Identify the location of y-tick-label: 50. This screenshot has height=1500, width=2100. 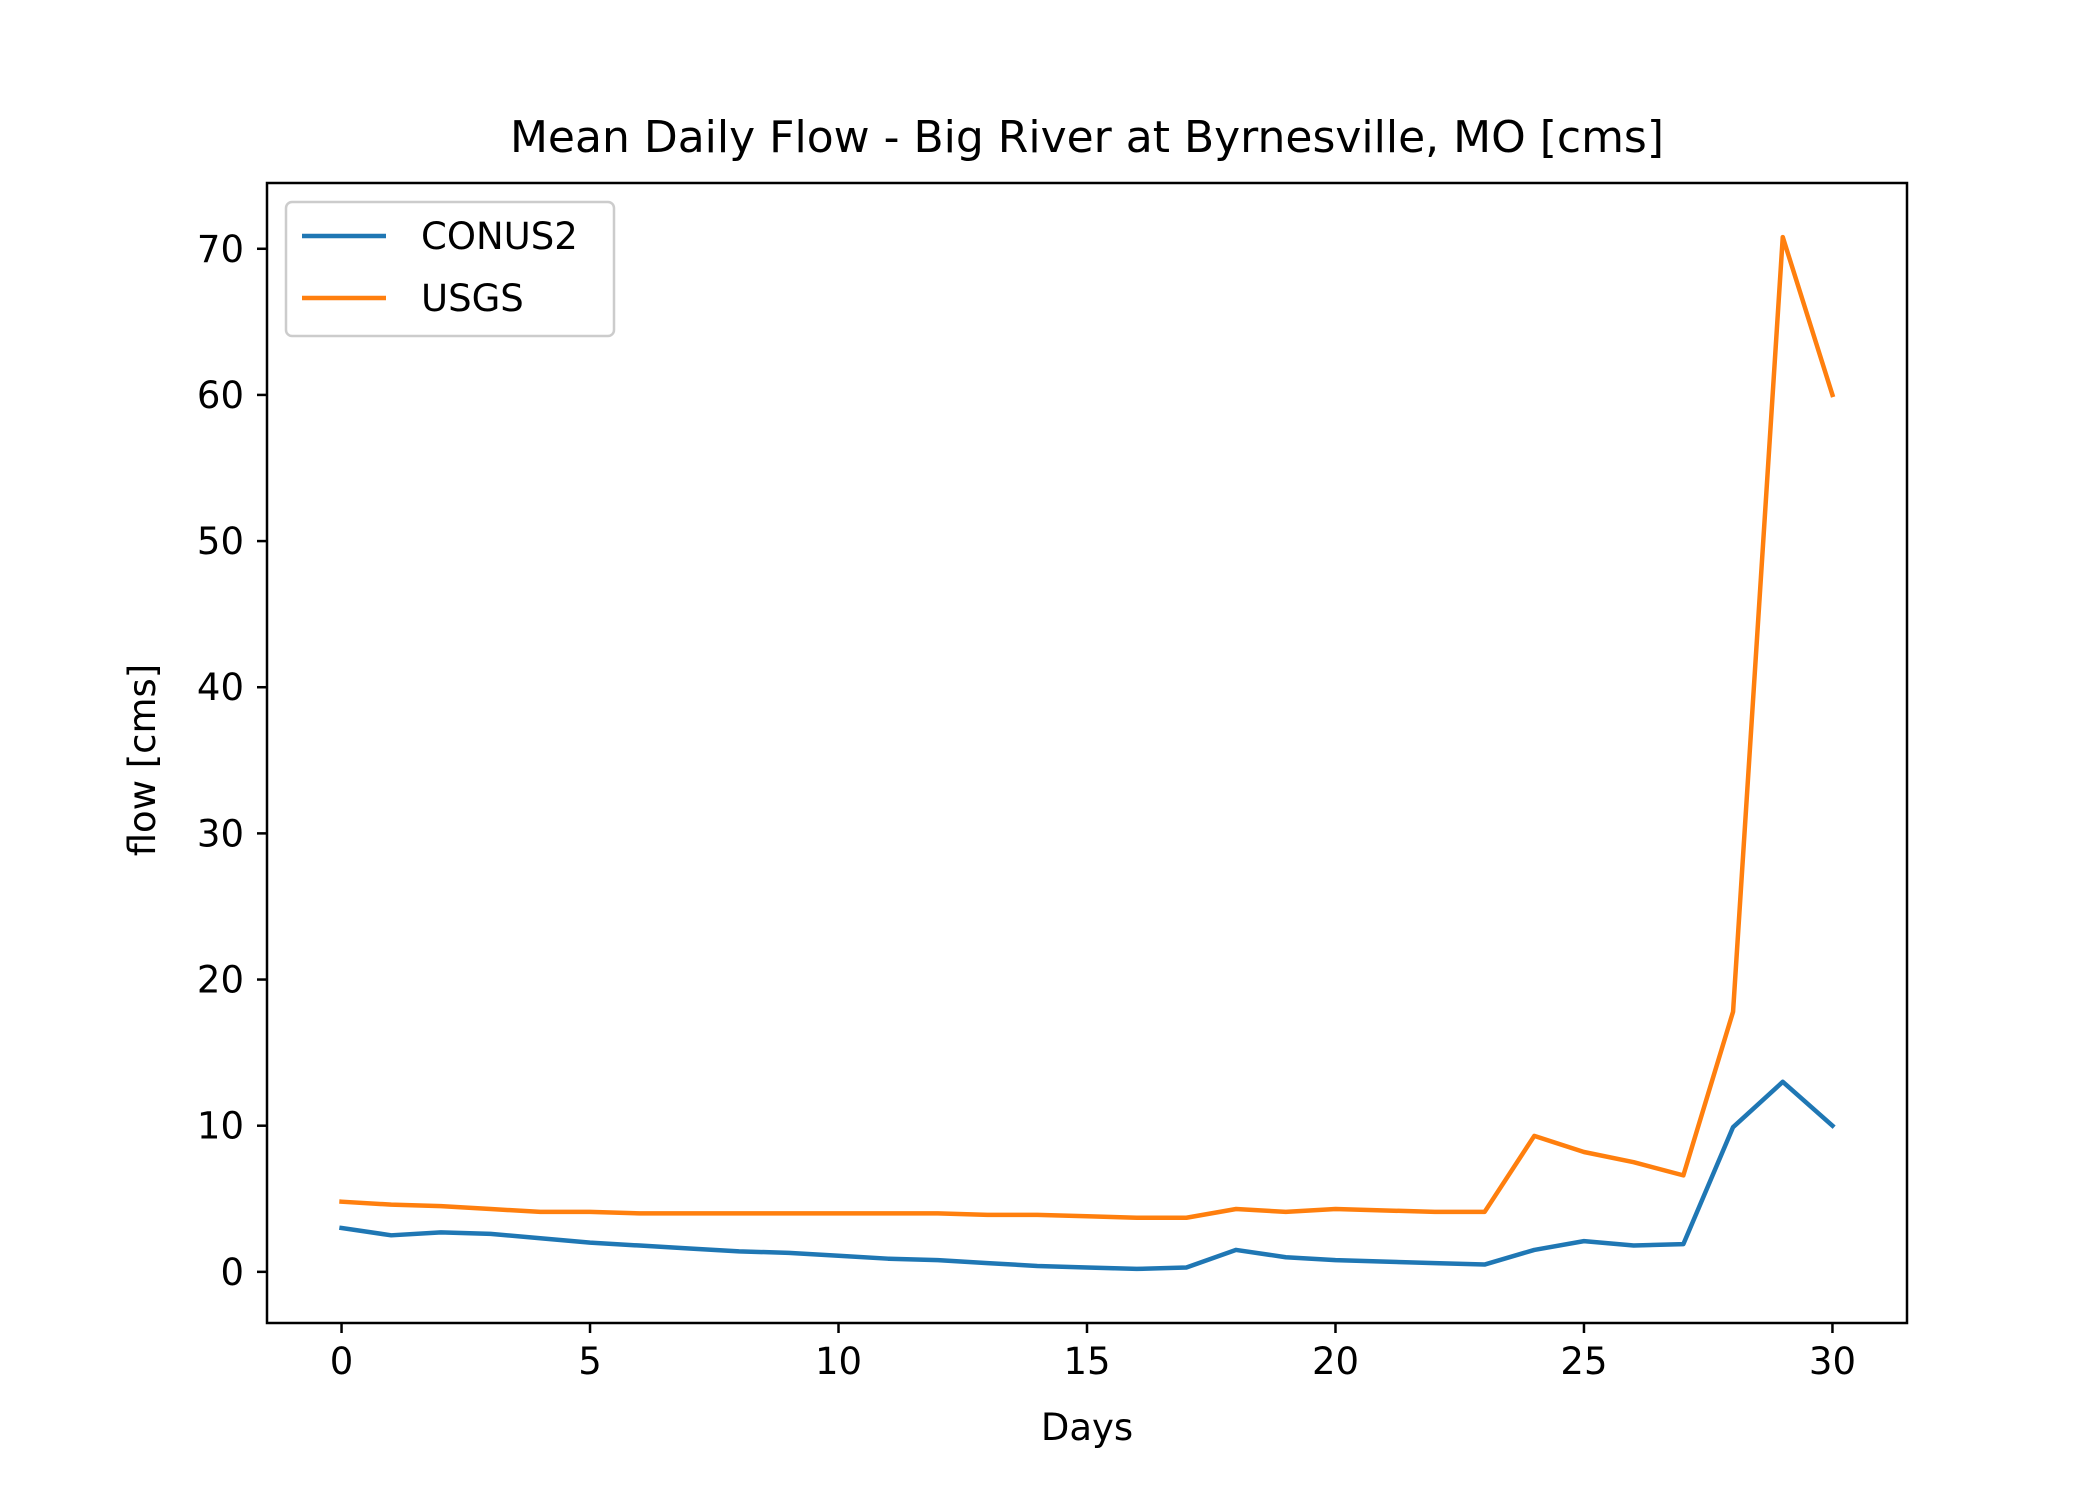
(220, 541).